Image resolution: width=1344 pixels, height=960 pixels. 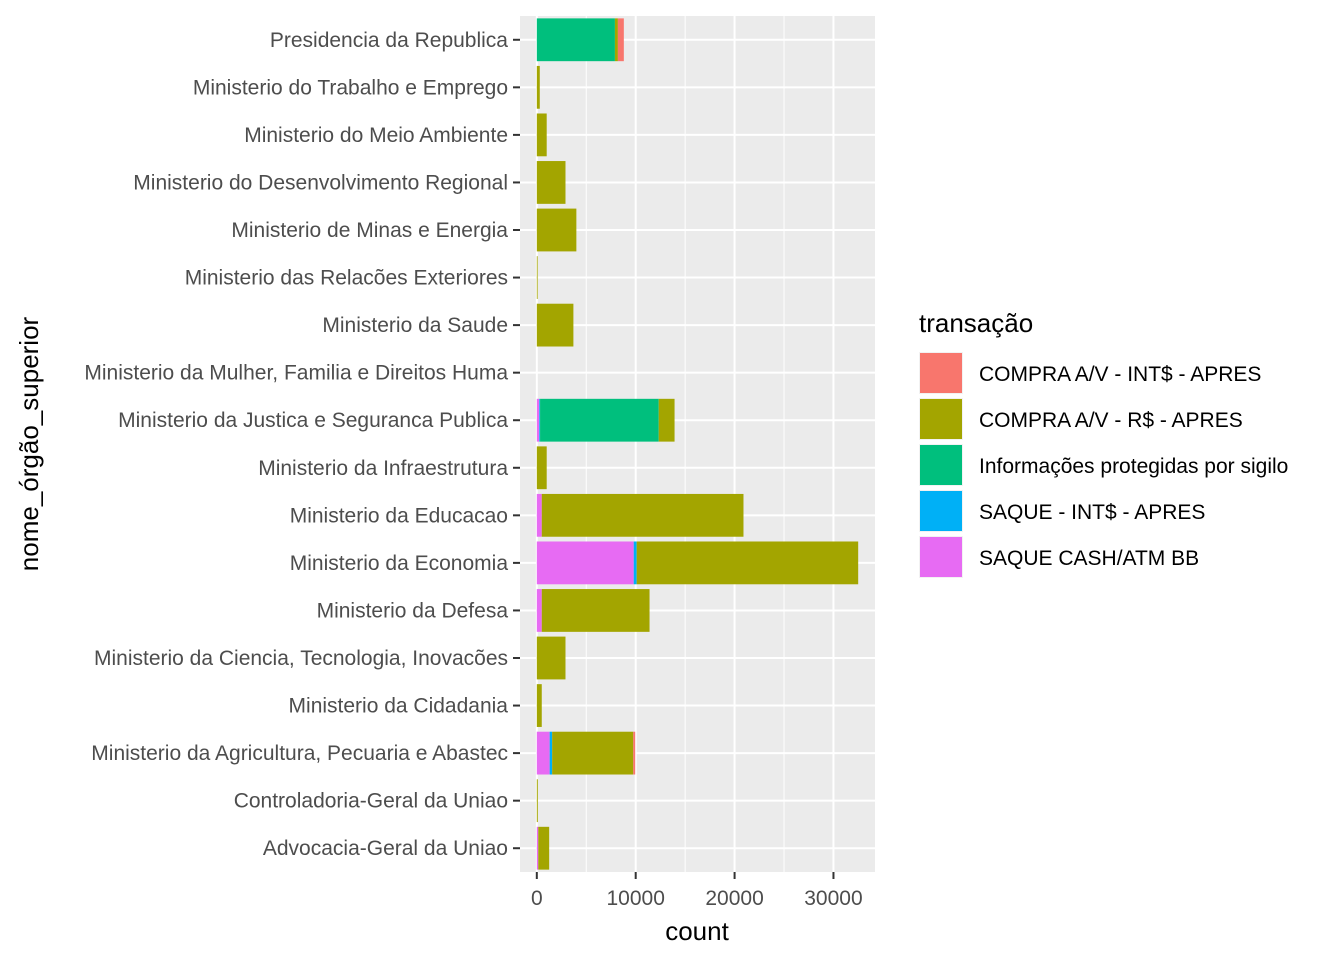 What do you see at coordinates (29, 443) in the screenshot?
I see `y-axis-title: nome_órgão_superior` at bounding box center [29, 443].